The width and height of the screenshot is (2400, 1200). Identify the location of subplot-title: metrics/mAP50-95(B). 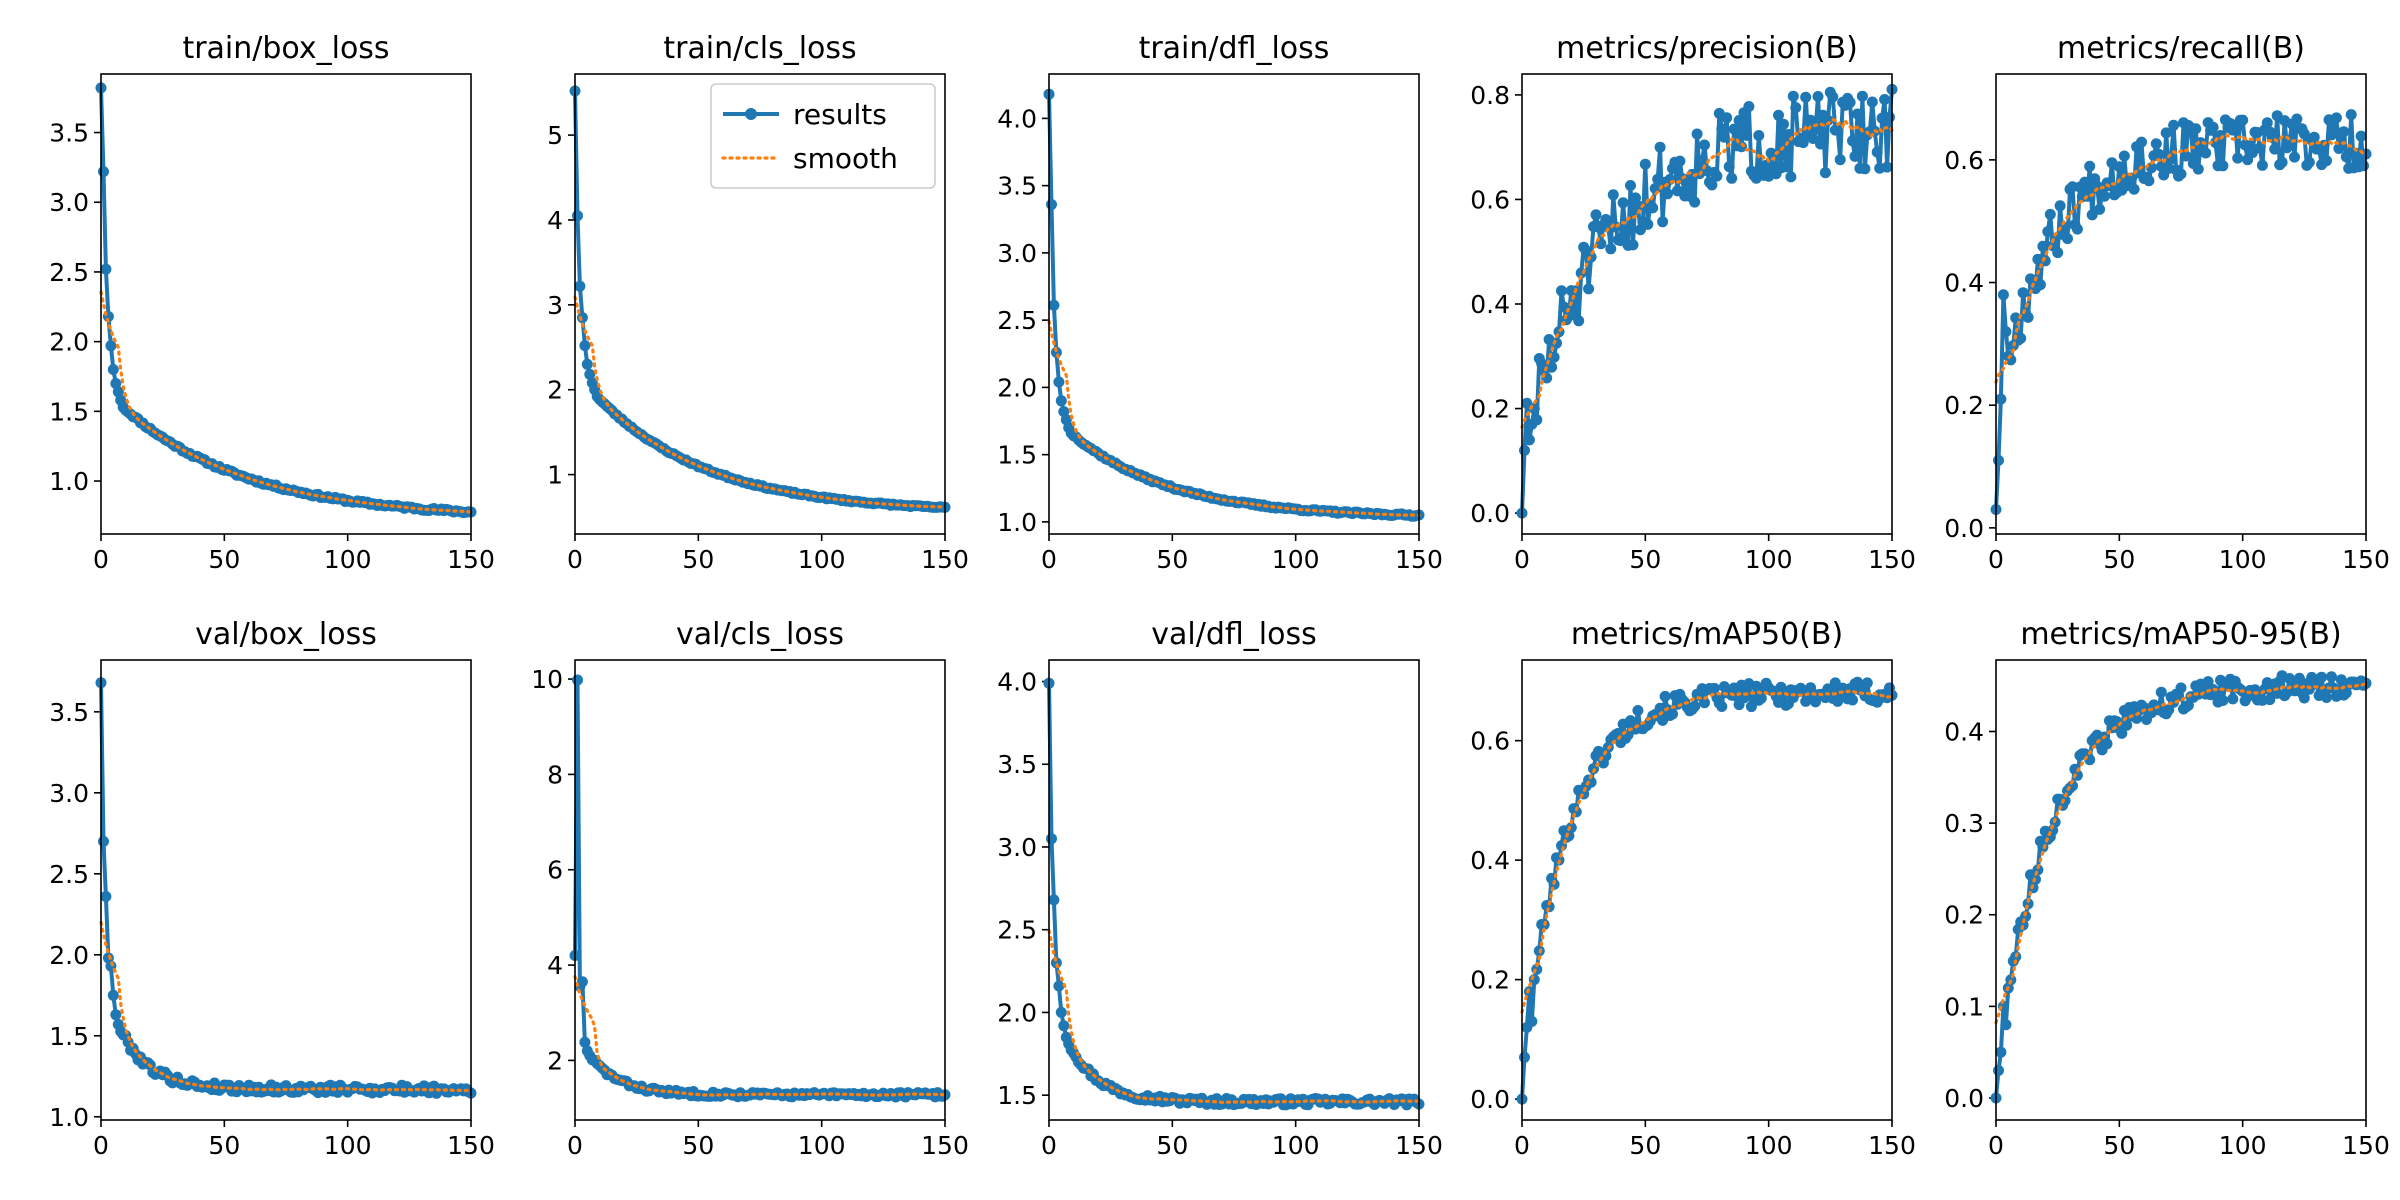
(2180, 634).